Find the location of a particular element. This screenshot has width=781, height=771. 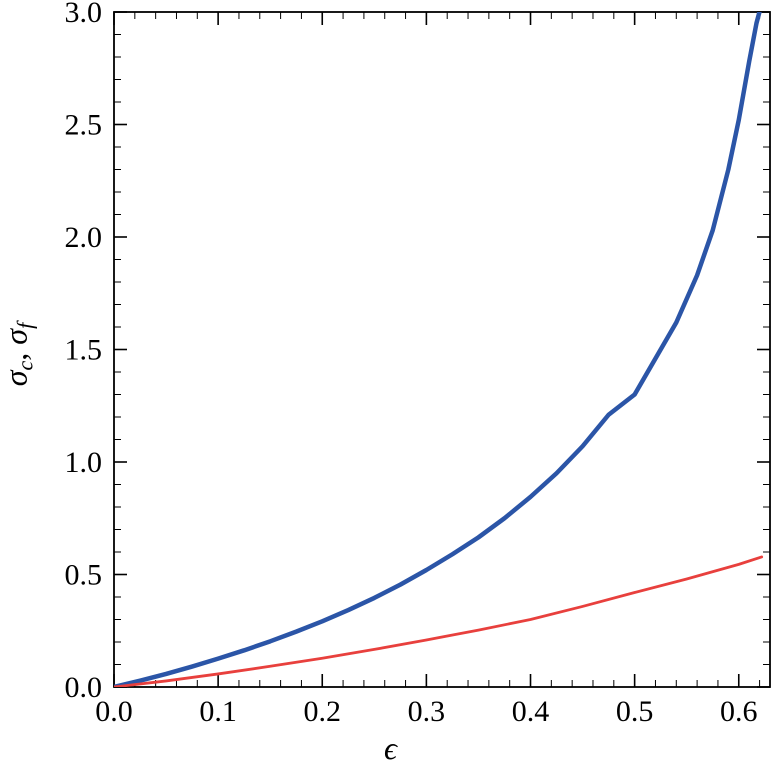

sigma-f-symbol: σ is located at coordinates (17, 336).